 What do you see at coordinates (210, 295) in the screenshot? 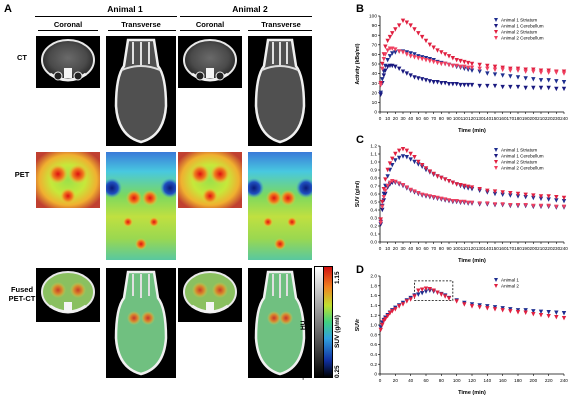
I see `fused-coronal-animal2` at bounding box center [210, 295].